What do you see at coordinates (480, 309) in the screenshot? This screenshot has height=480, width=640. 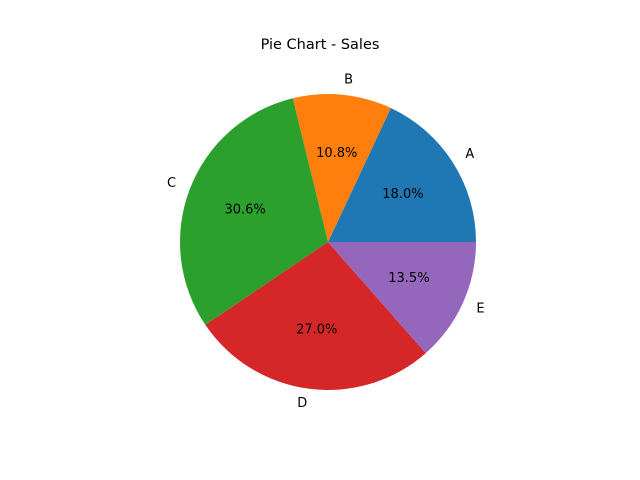 I see `slice-label-e: E` at bounding box center [480, 309].